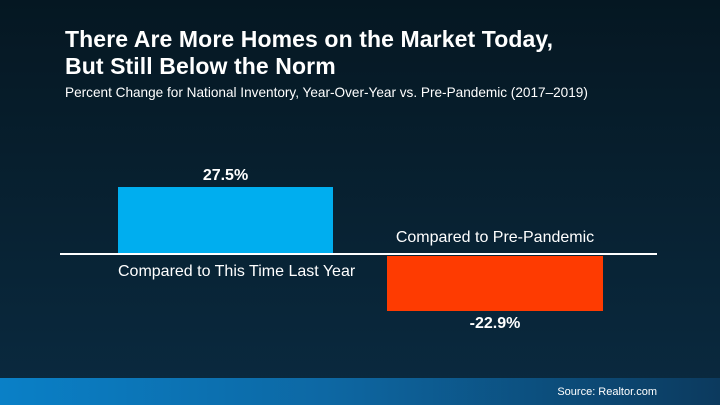  Describe the element at coordinates (607, 391) in the screenshot. I see `source-attribution: Source: Realtor.com` at that location.